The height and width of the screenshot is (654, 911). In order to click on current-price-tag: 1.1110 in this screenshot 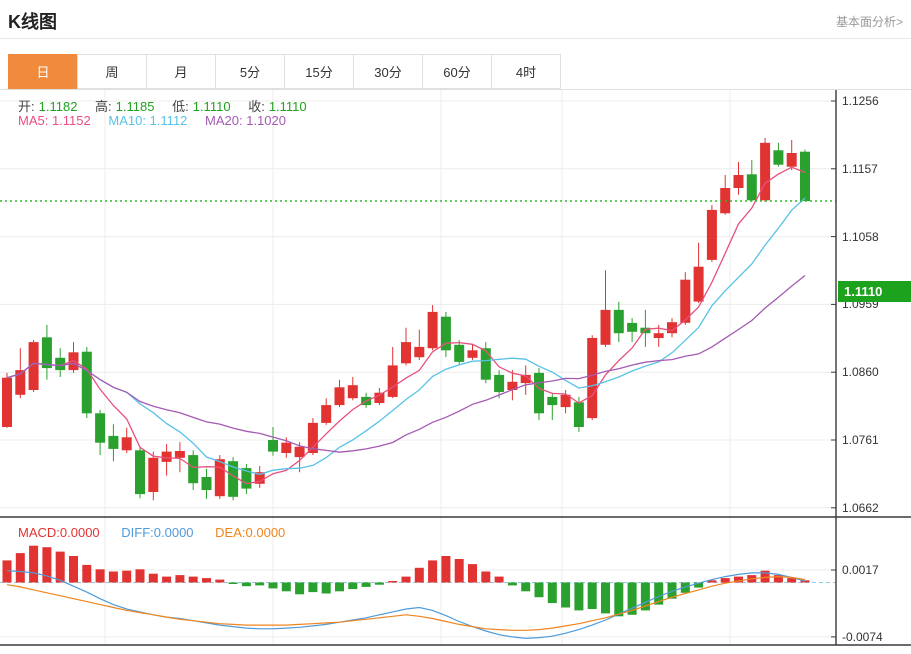, I will do `click(874, 291)`.